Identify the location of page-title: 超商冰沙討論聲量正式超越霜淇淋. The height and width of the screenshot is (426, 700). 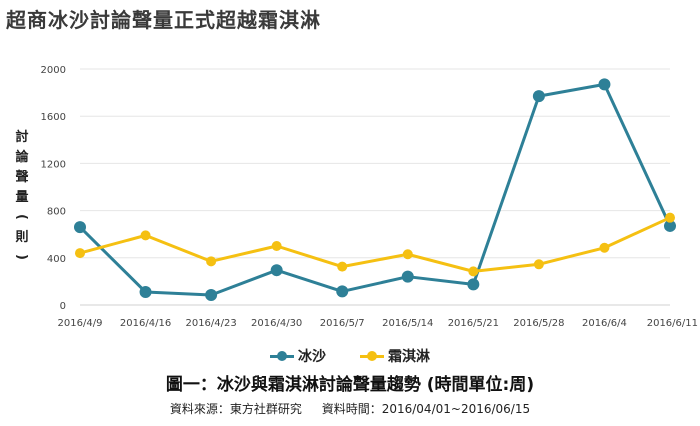
(163, 20).